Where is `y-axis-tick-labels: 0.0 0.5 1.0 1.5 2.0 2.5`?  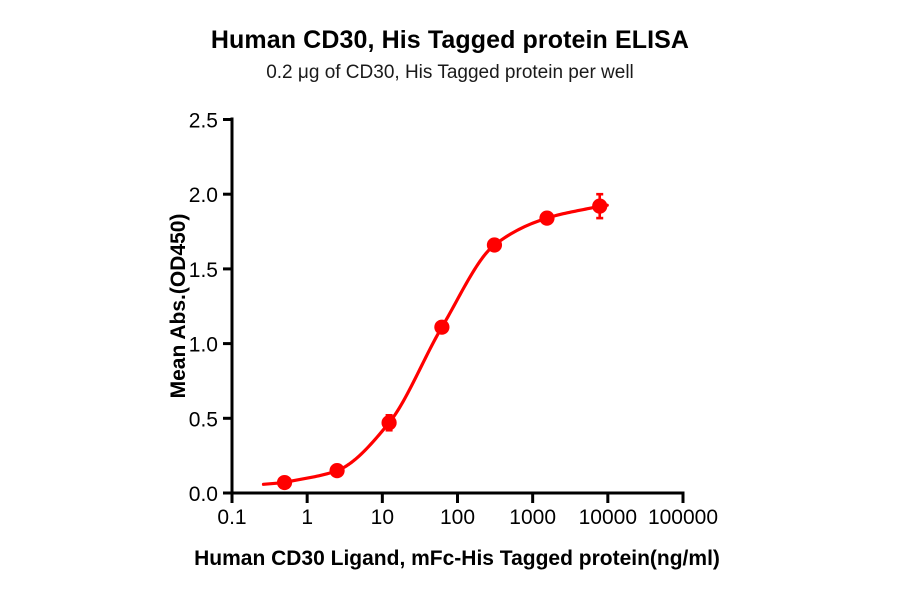 y-axis-tick-labels: 0.0 0.5 1.0 1.5 2.0 2.5 is located at coordinates (203, 308).